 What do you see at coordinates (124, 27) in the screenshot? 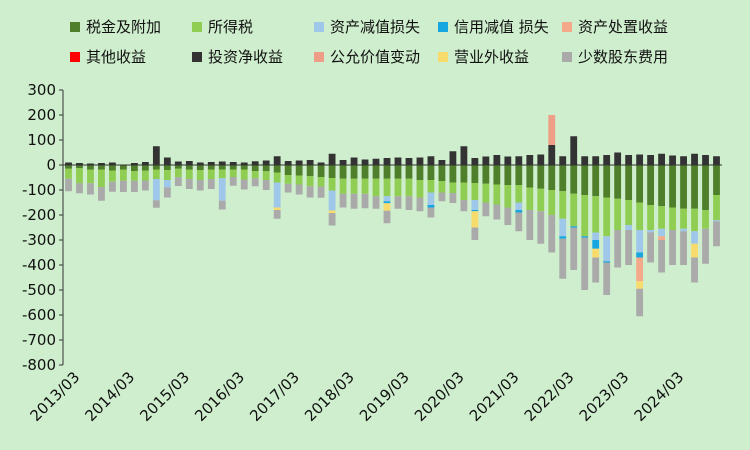
I see `legend-label: 税金及附加` at bounding box center [124, 27].